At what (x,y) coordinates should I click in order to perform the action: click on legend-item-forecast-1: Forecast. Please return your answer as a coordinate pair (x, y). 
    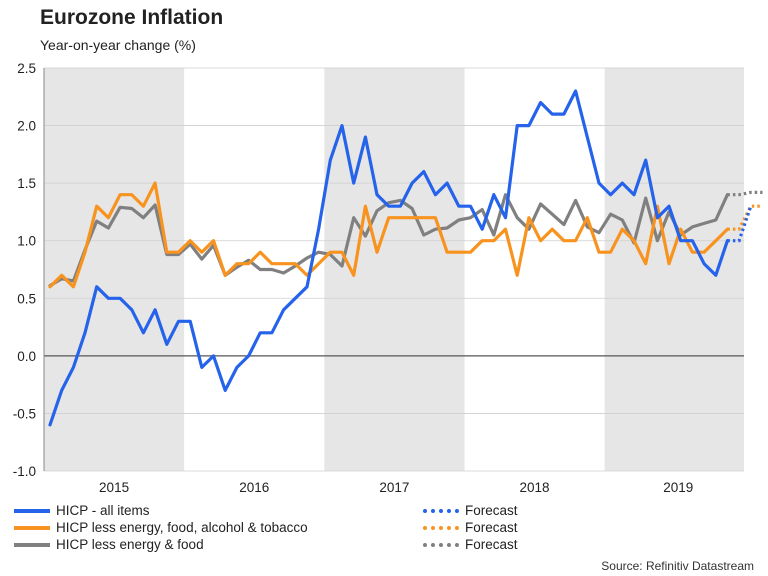
    Looking at the image, I should click on (470, 510).